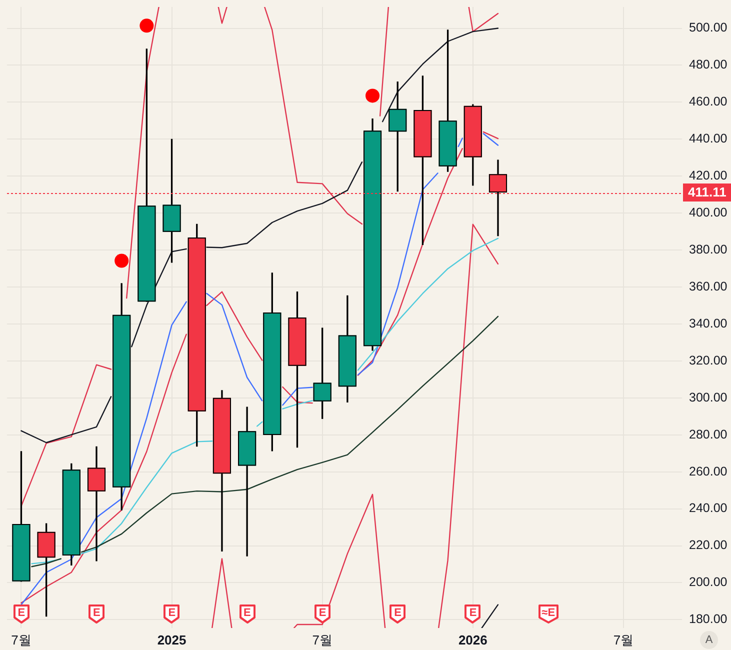  Describe the element at coordinates (708, 508) in the screenshot. I see `y-tick-label: 240.00` at that location.